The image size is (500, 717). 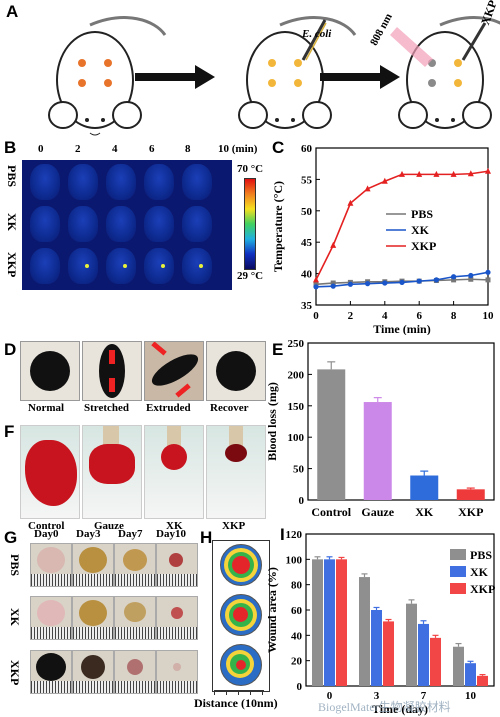 I want to click on legend-label: XKP, so click(x=482, y=589).